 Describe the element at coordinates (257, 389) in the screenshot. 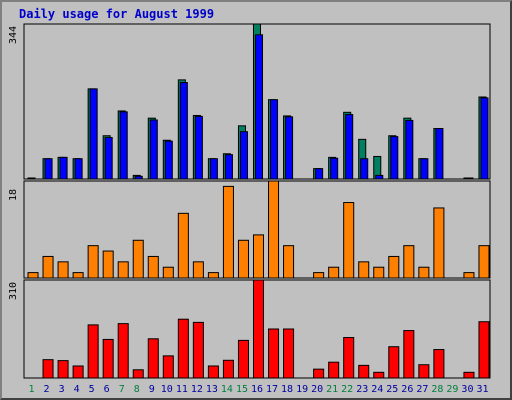

I see `x-tick-label: 16` at that location.